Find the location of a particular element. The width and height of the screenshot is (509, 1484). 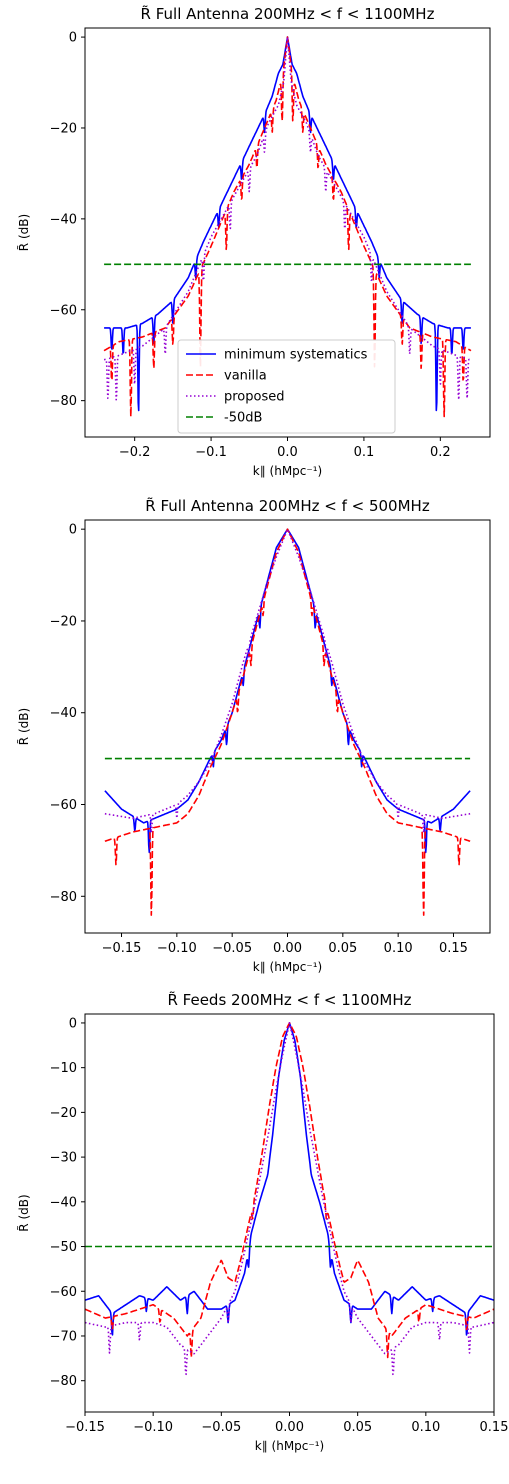

legend-entry: proposed is located at coordinates (254, 397).